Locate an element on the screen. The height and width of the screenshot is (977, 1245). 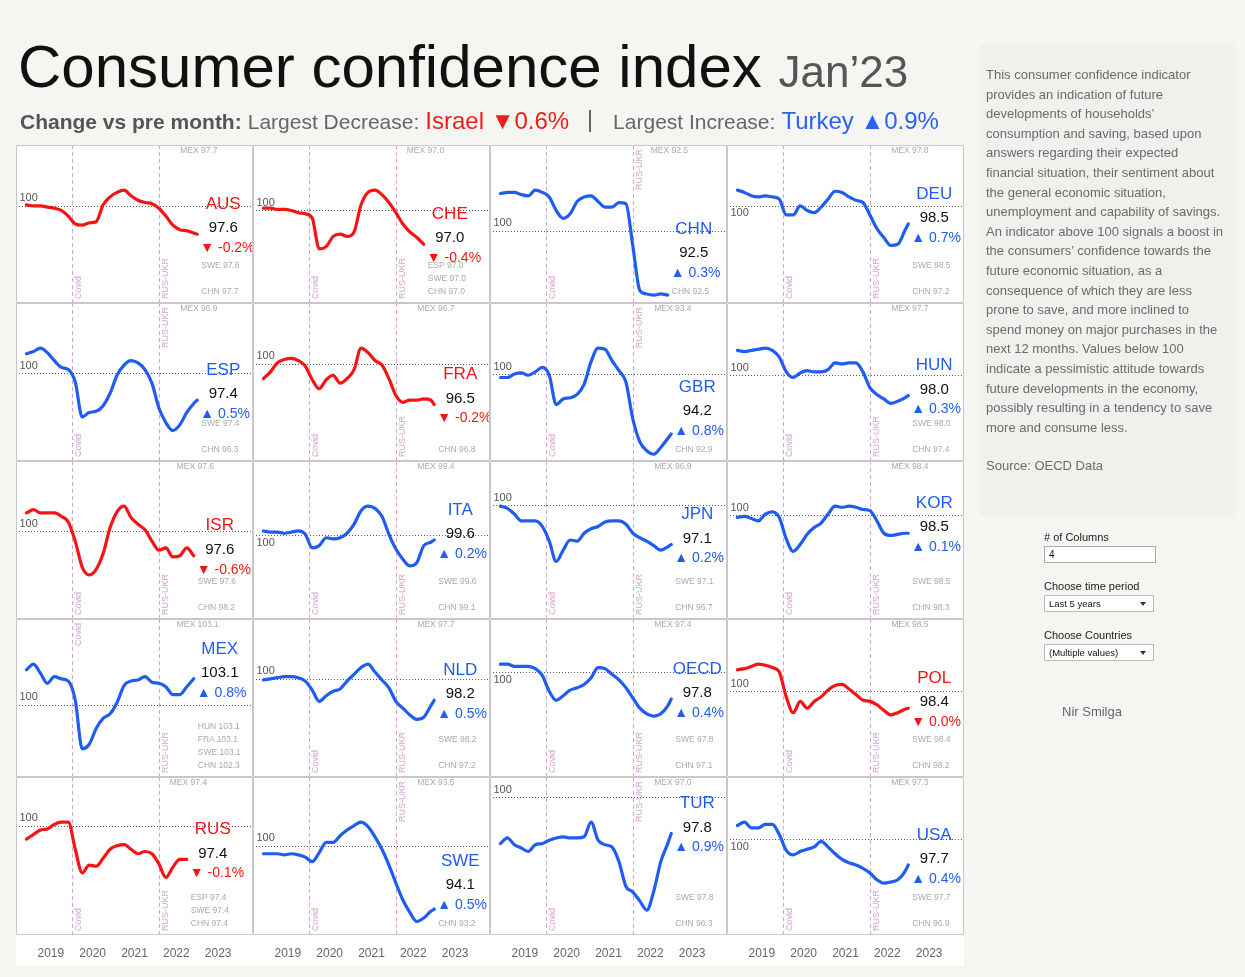
annotation: CHN 92.5 is located at coordinates (690, 291).